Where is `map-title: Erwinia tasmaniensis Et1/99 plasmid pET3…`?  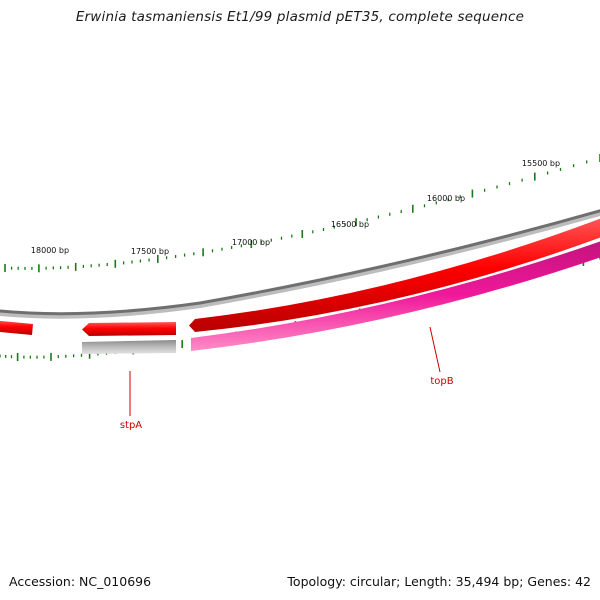 map-title: Erwinia tasmaniensis Et1/99 plasmid pET3… is located at coordinates (300, 17).